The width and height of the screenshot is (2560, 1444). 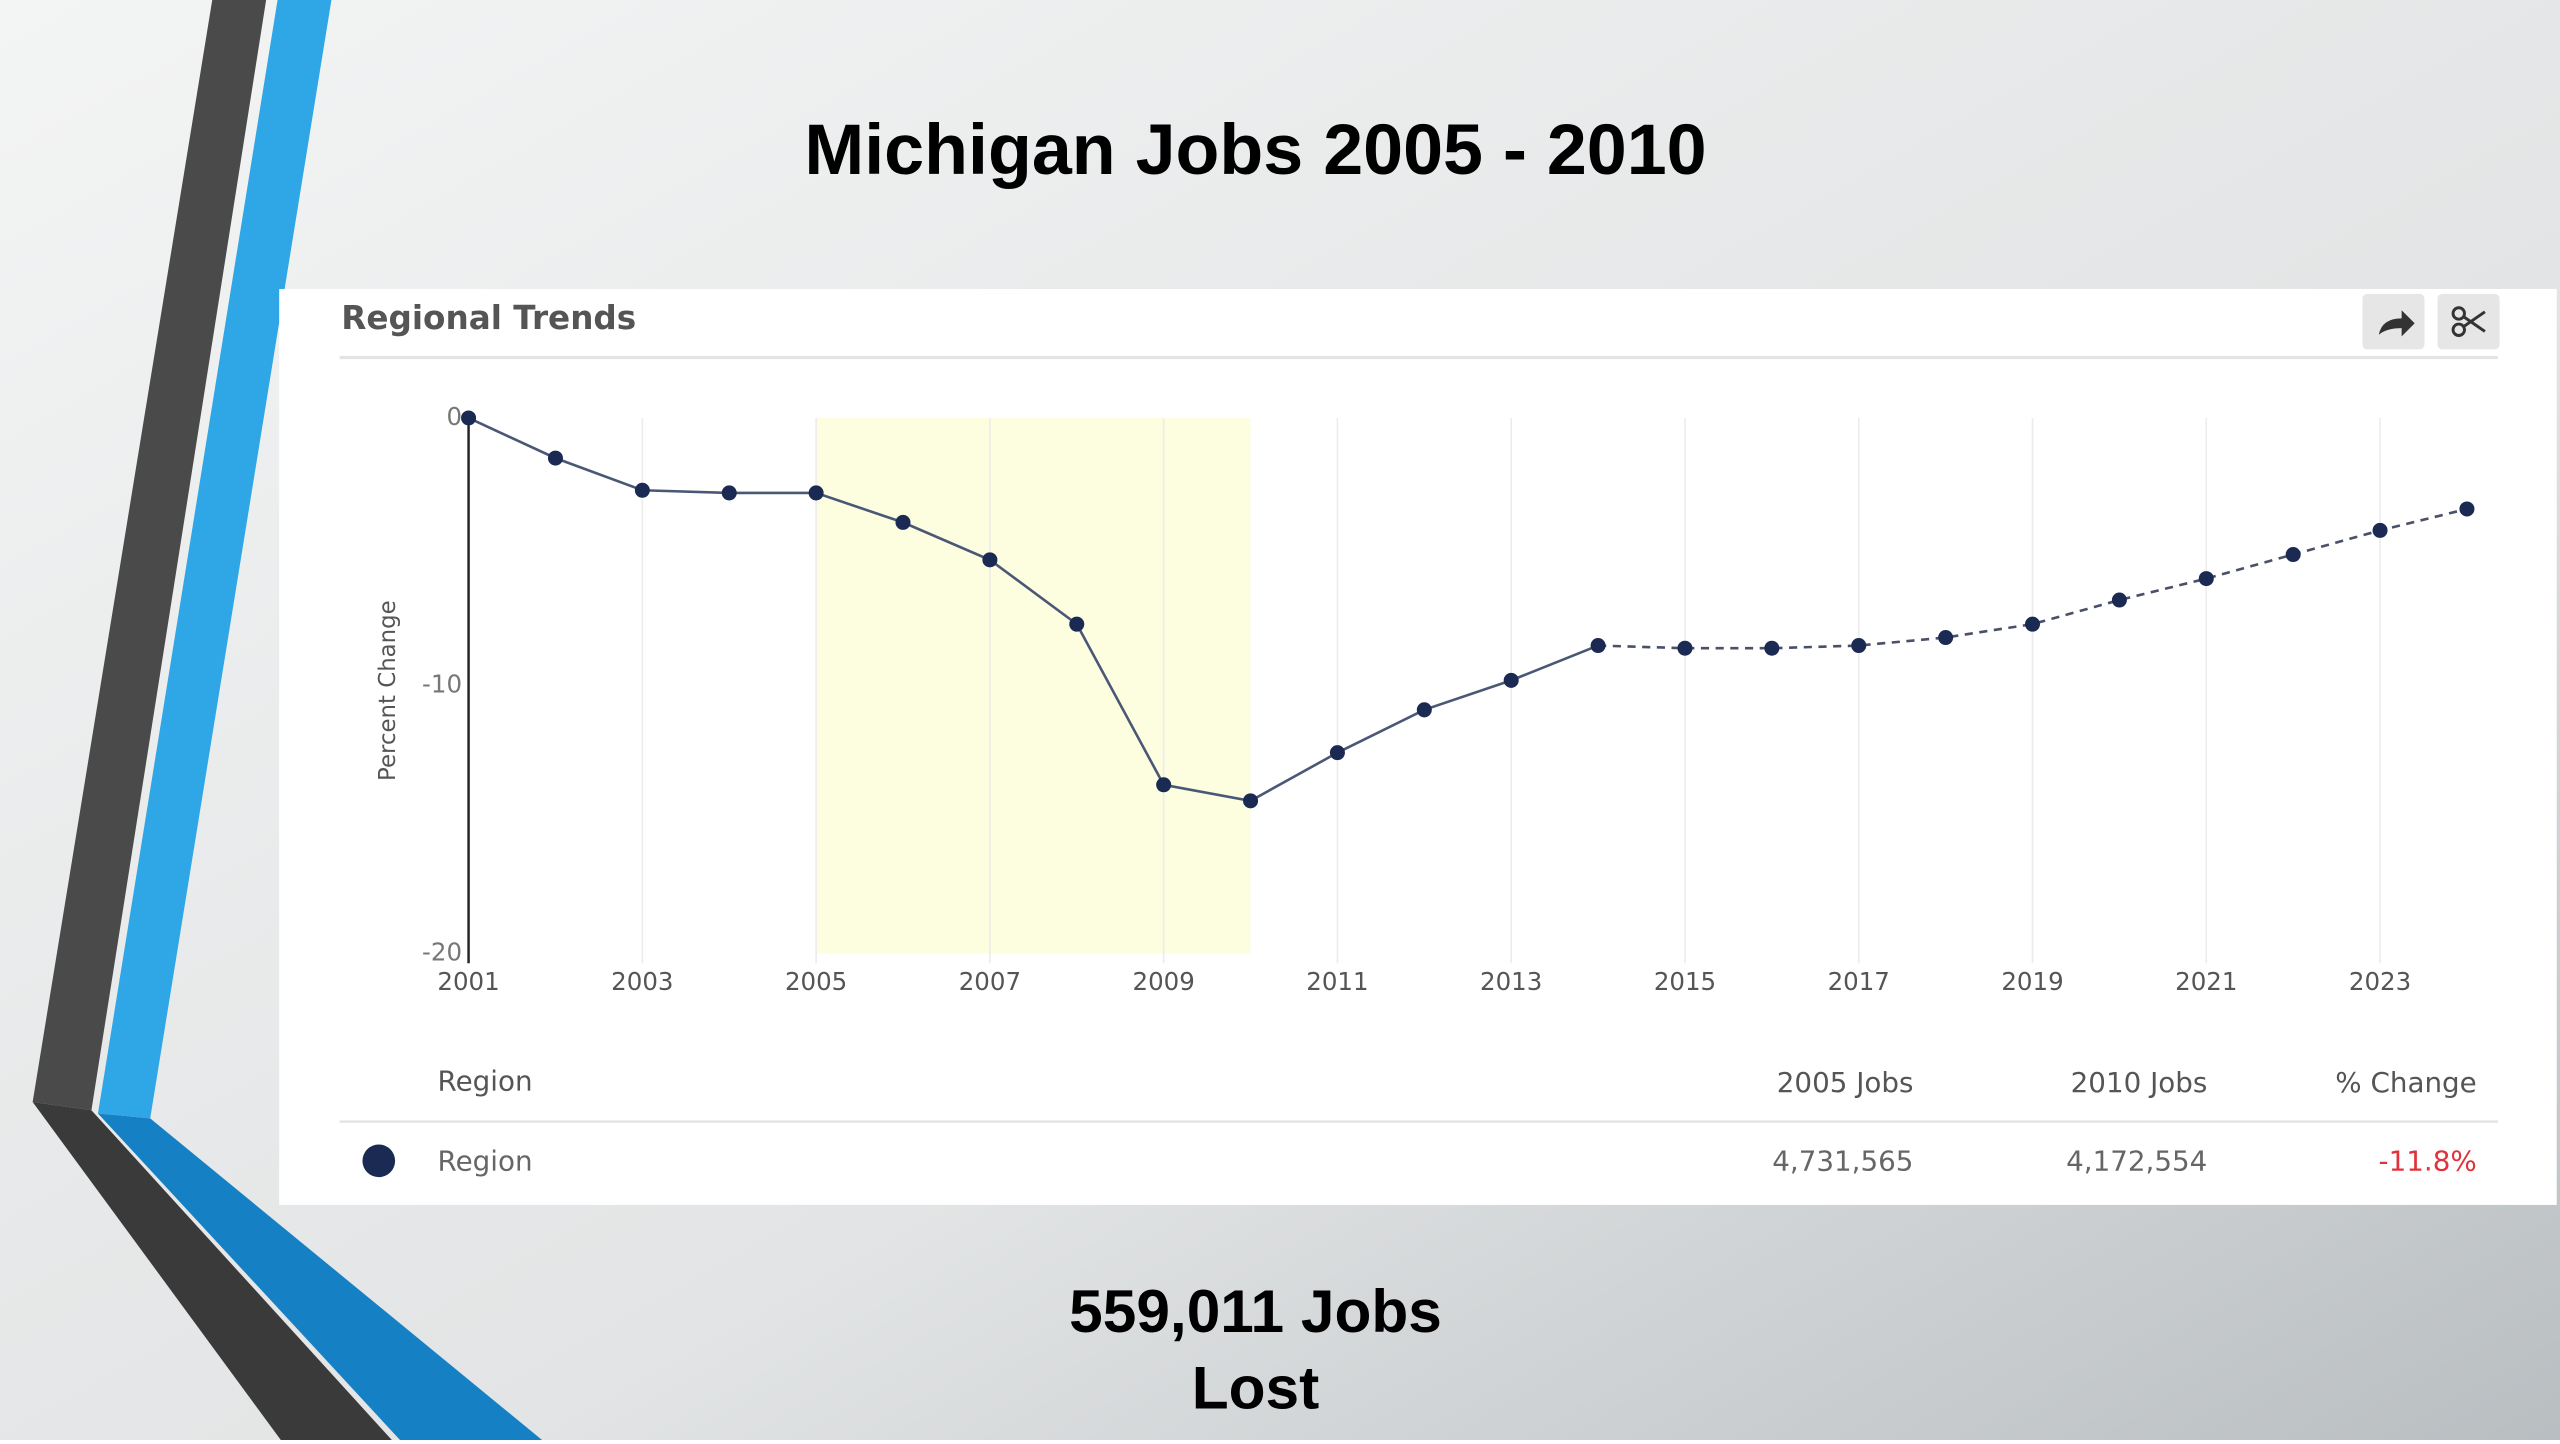 What do you see at coordinates (990, 981) in the screenshot?
I see `x-tick-label: 2007` at bounding box center [990, 981].